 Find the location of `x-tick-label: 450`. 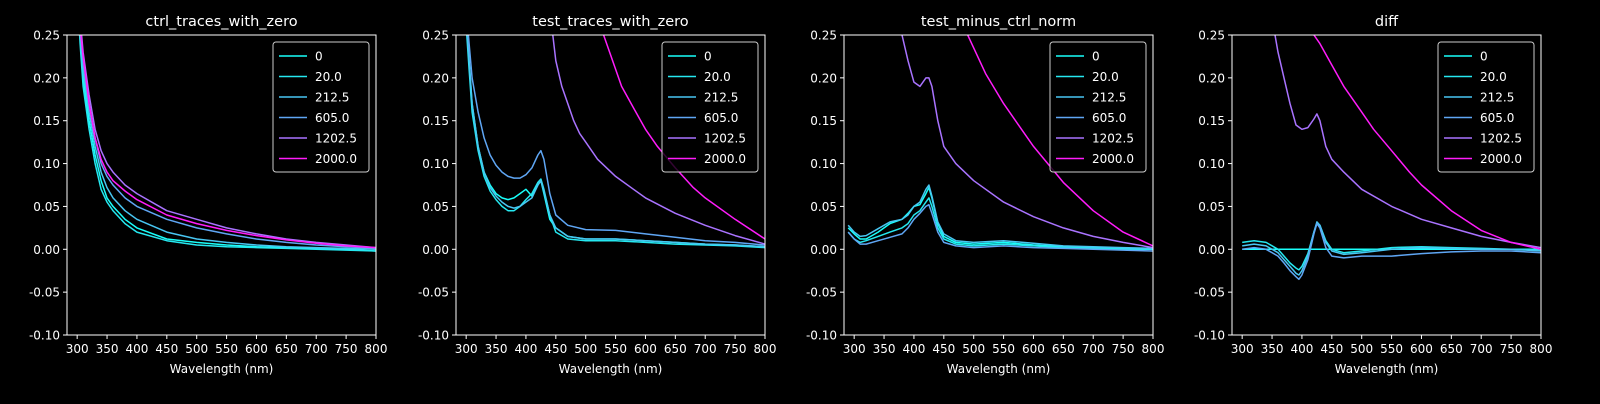

x-tick-label: 450 is located at coordinates (943, 349).